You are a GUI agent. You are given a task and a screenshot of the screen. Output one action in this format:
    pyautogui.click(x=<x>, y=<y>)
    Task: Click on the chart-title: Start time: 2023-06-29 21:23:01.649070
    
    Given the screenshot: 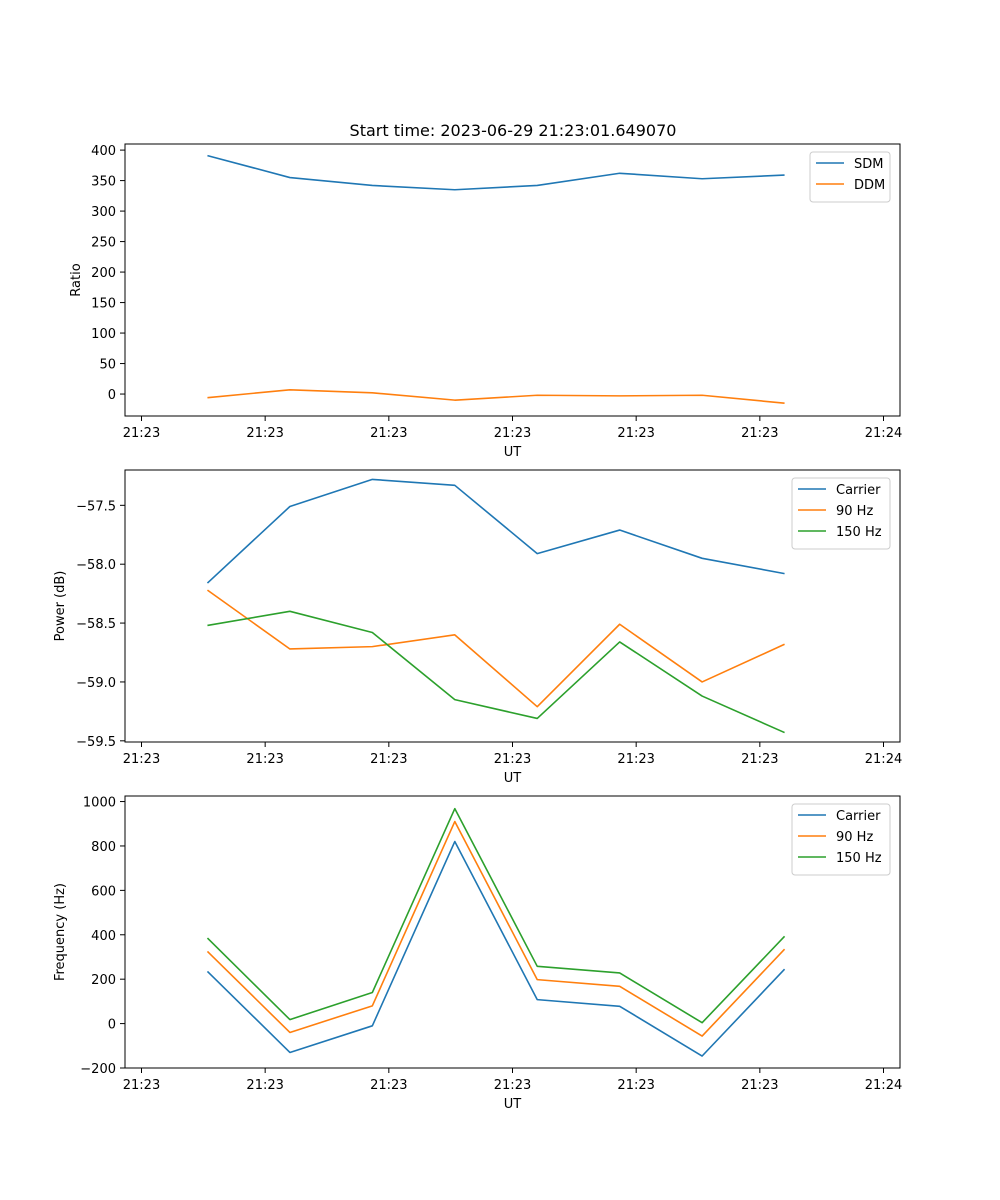 What is the action you would take?
    pyautogui.click(x=513, y=130)
    